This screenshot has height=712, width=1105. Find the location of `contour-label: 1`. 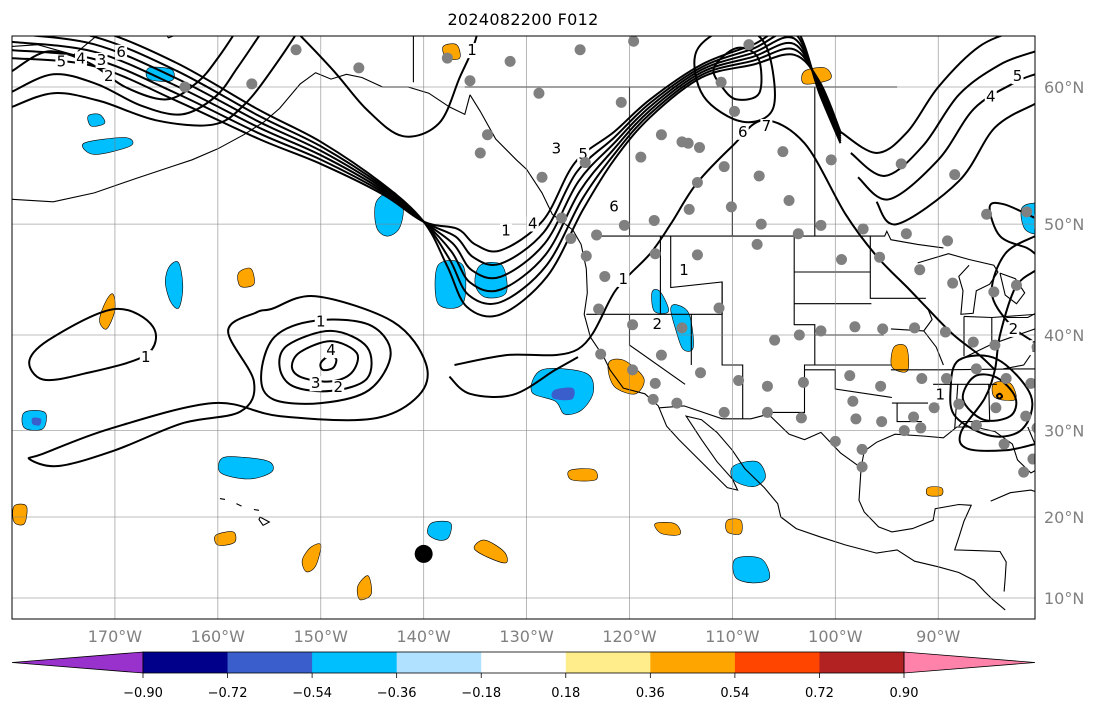

contour-label: 1 is located at coordinates (146, 357).